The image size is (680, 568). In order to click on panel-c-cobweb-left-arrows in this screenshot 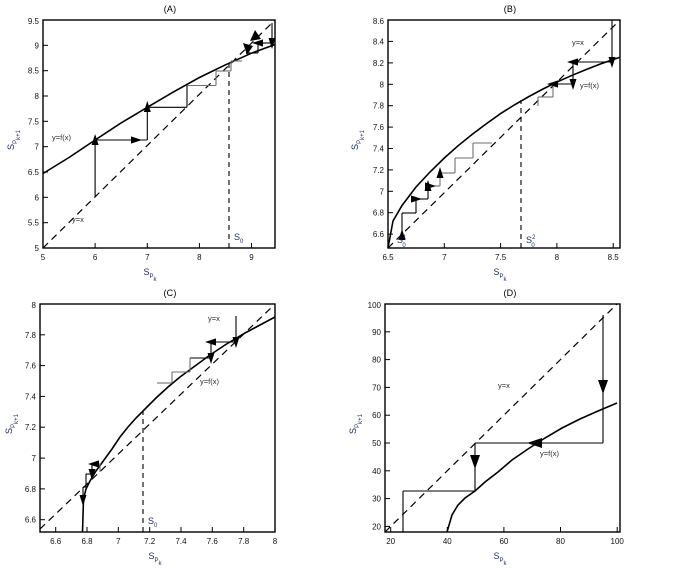, I will do `click(89, 483)`.